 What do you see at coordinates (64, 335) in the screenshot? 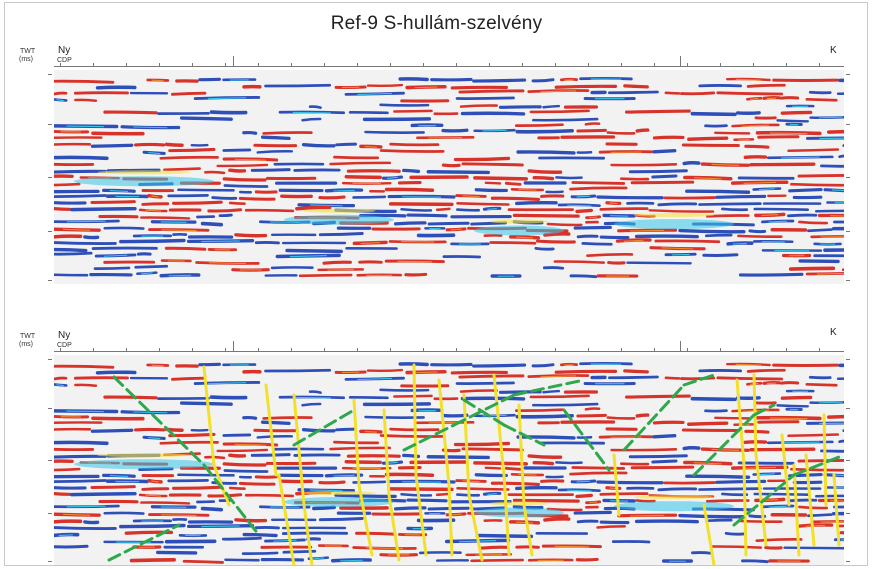
I see `west-label-bottom: Ny` at bounding box center [64, 335].